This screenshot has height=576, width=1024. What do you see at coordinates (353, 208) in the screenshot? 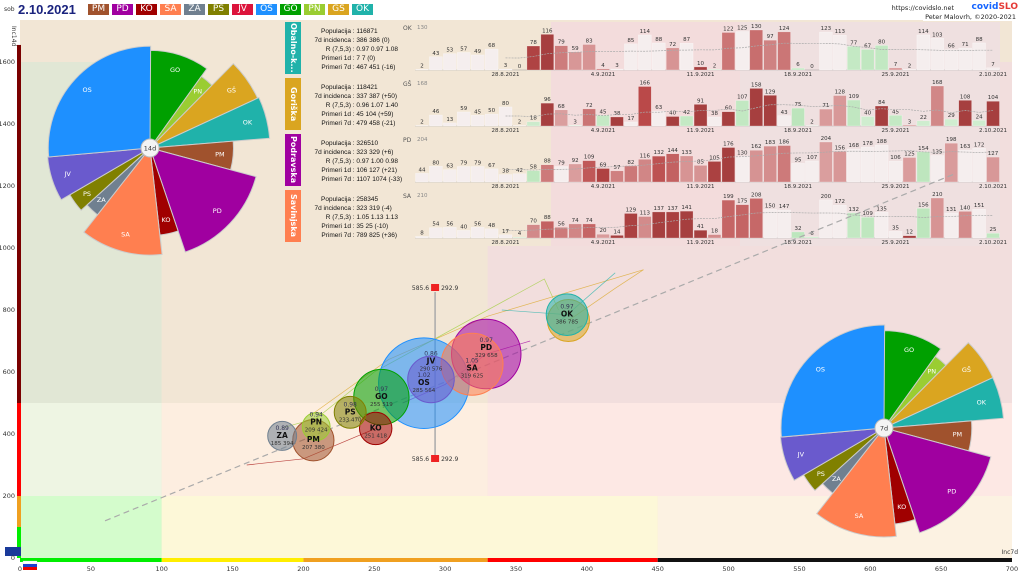
I see `info-row-inc: 7d incidenca : 323 319 (-4)` at bounding box center [353, 208].